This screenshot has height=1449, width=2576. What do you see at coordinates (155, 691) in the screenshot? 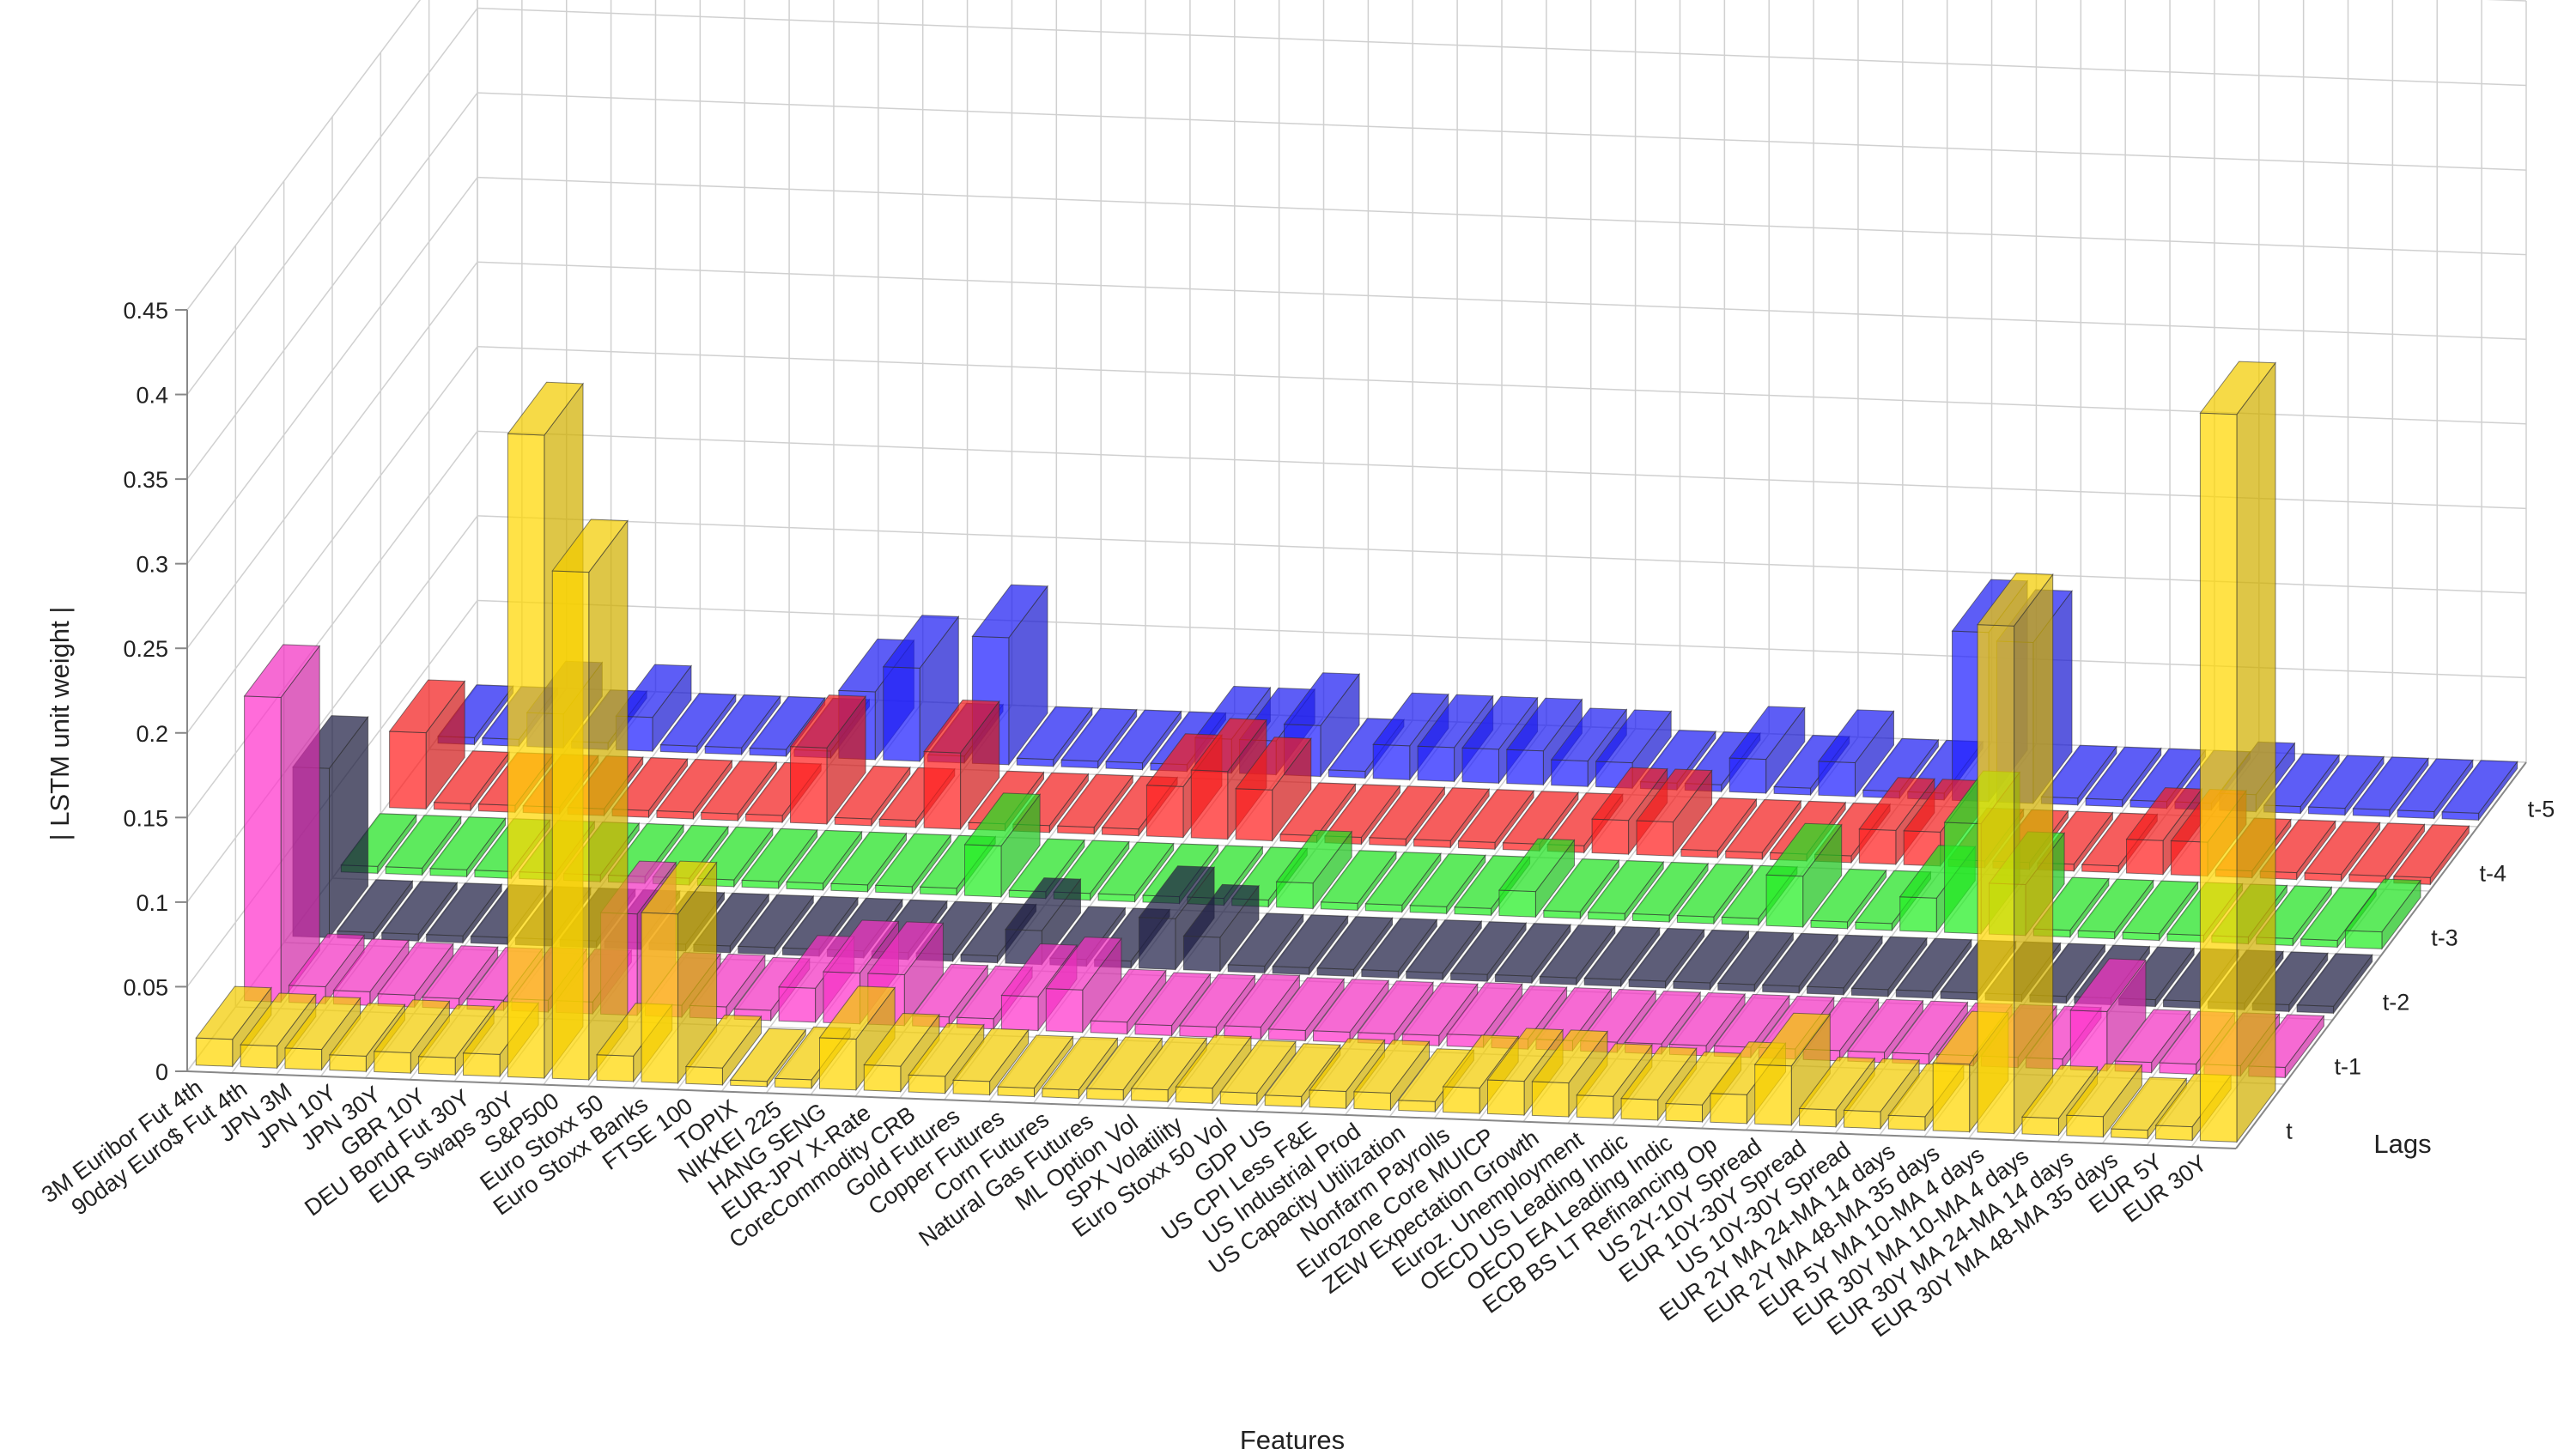
I see `z-tick-labels: 0 0.05 0.1 0.15 0.2 0.25 0.3 0.35 0.4 0.45` at bounding box center [155, 691].